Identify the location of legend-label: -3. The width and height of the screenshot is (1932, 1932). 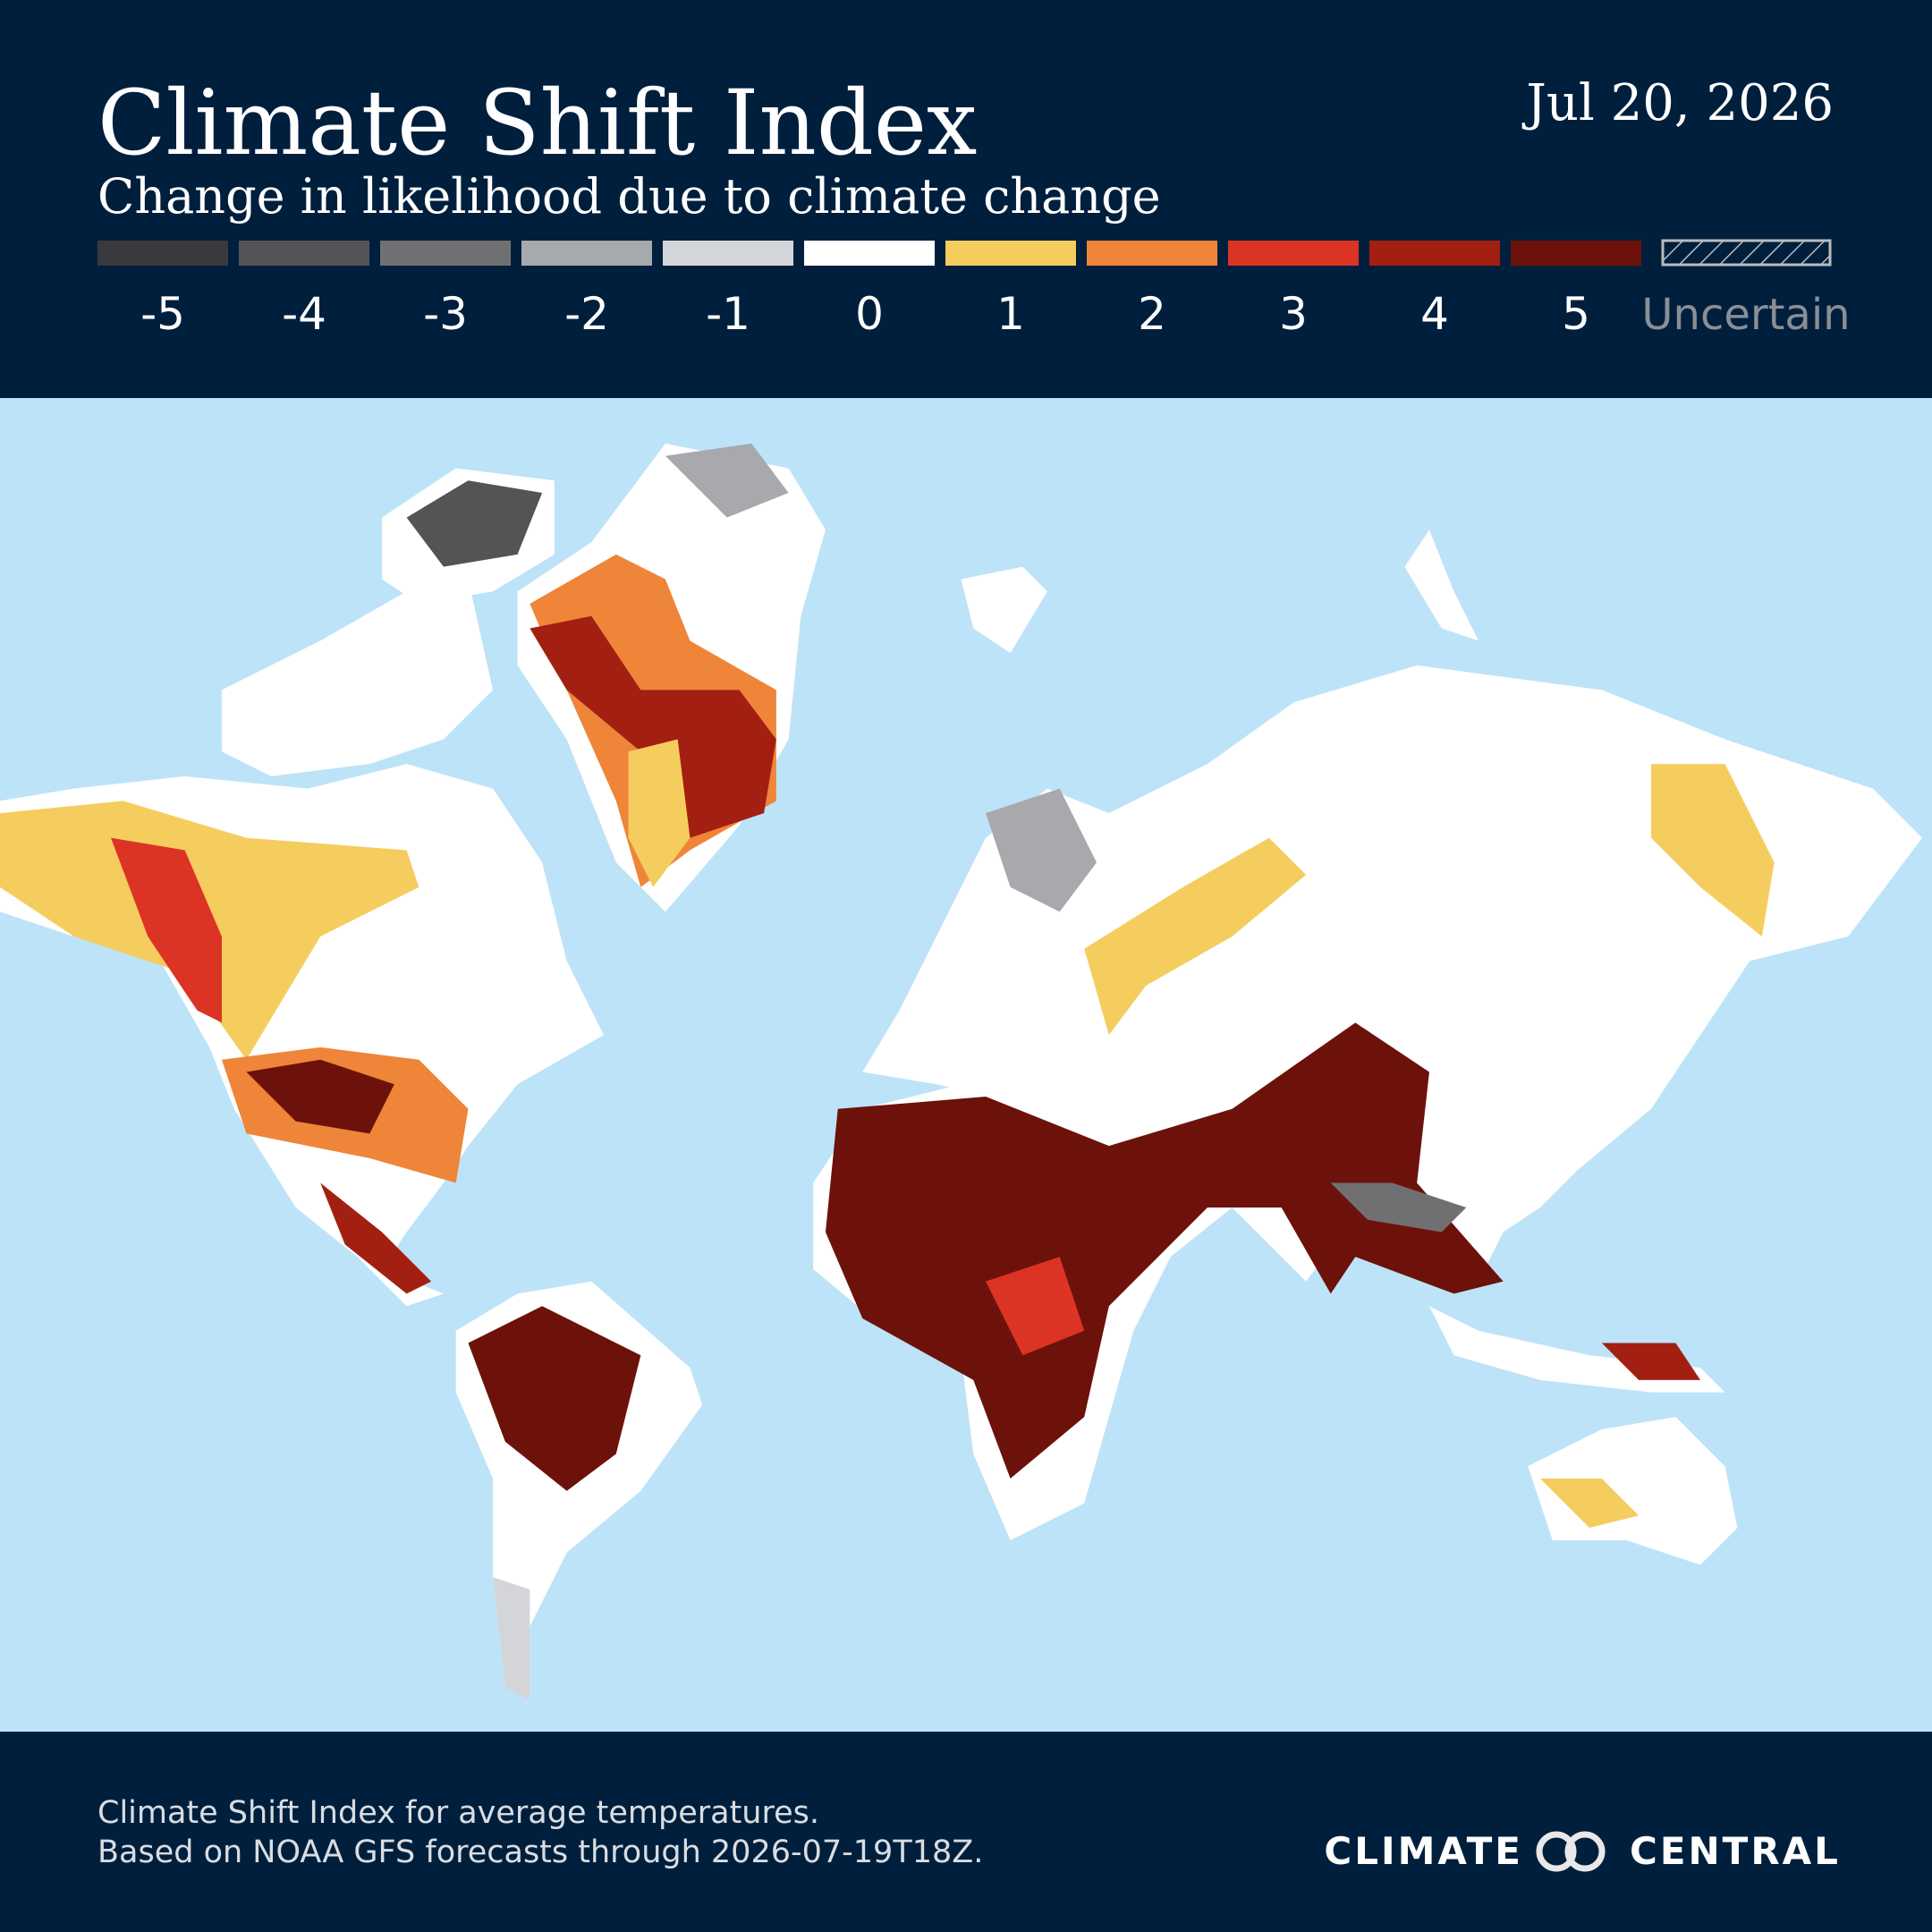
(445, 314).